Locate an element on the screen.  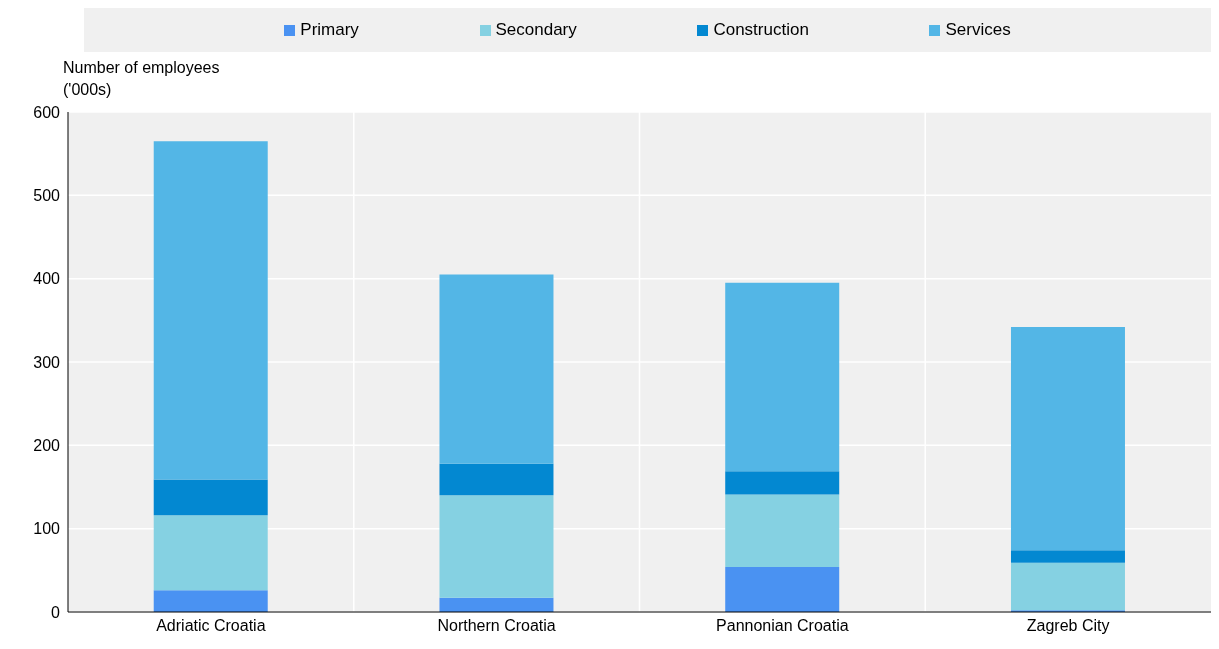
y-tick-label: 200 is located at coordinates (47, 446).